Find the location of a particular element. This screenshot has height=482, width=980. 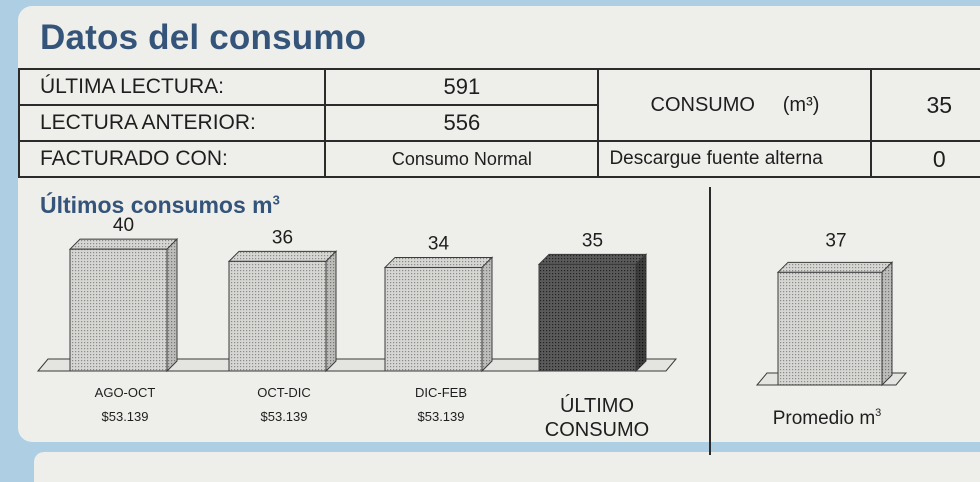

avg-category-label: Promedio m3 is located at coordinates (827, 418).